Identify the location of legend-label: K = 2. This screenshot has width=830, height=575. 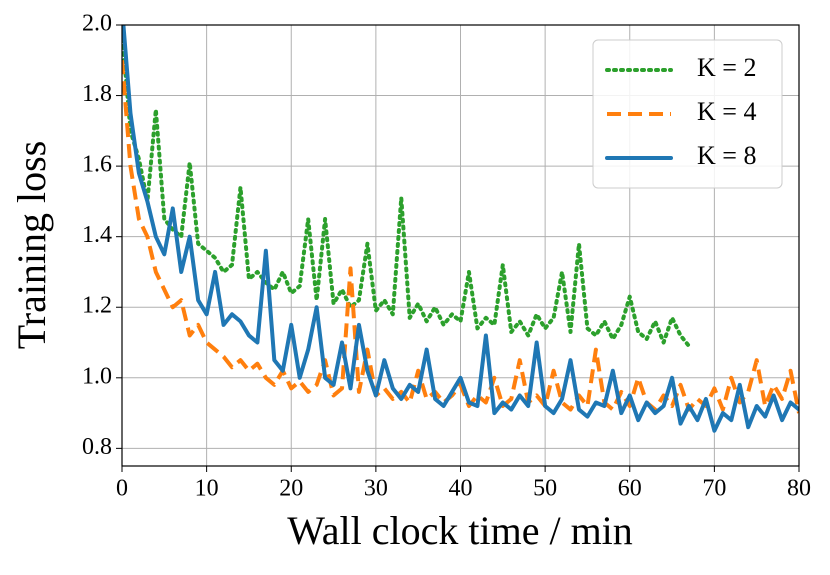
(726, 67).